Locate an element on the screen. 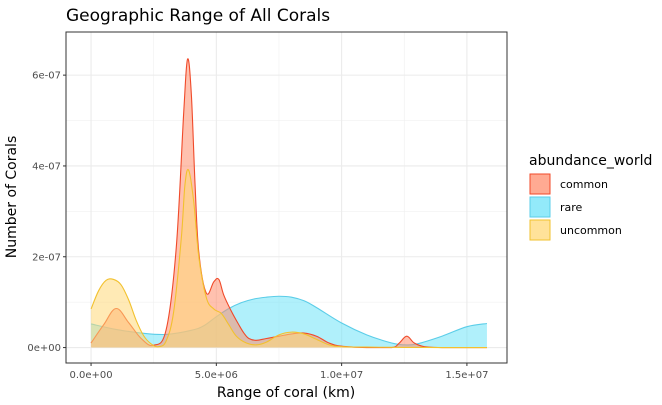 The width and height of the screenshot is (662, 405). x-tick-label: 1.0e+07 is located at coordinates (341, 375).